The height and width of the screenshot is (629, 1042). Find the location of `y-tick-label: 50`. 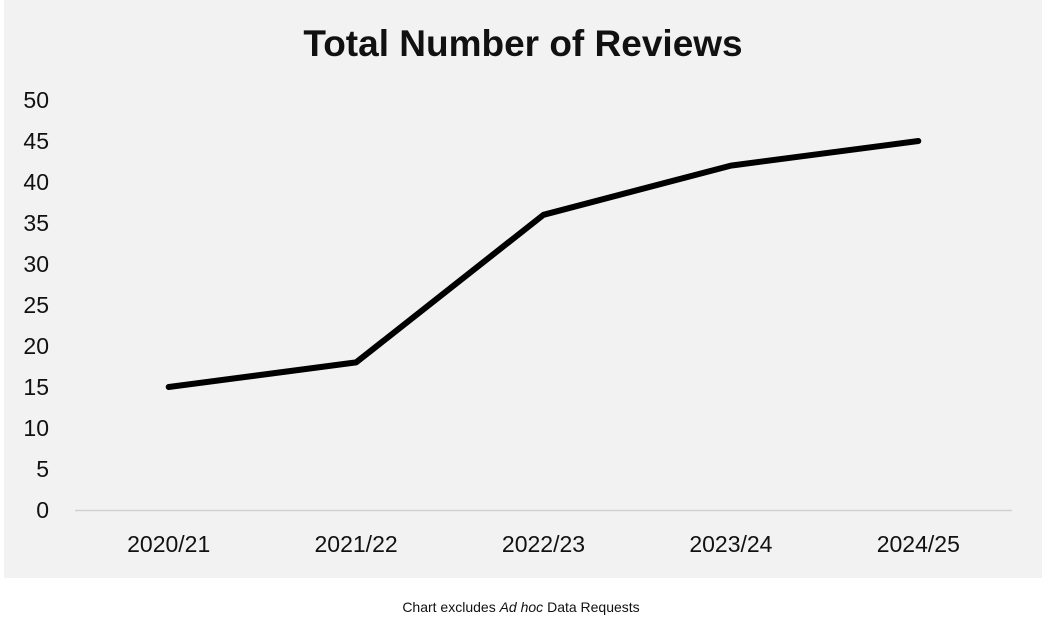

y-tick-label: 50 is located at coordinates (36, 100).